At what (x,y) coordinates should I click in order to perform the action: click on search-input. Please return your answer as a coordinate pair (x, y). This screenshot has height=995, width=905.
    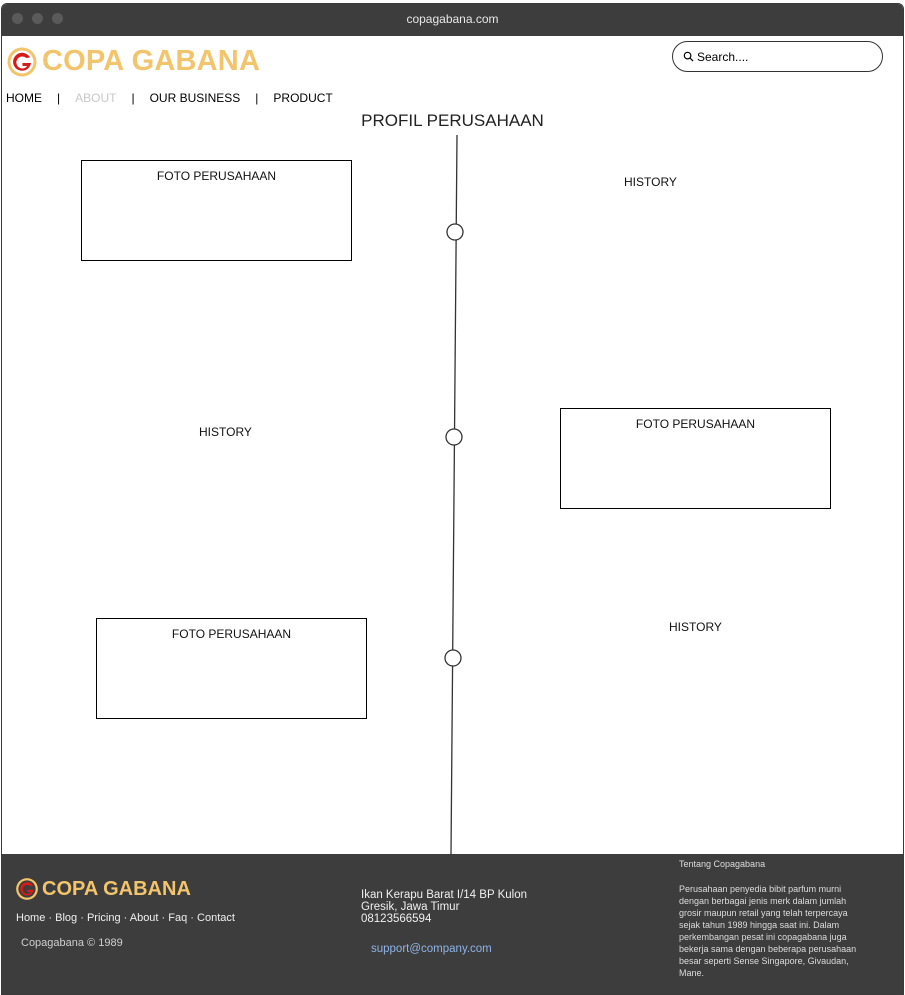
    Looking at the image, I should click on (782, 56).